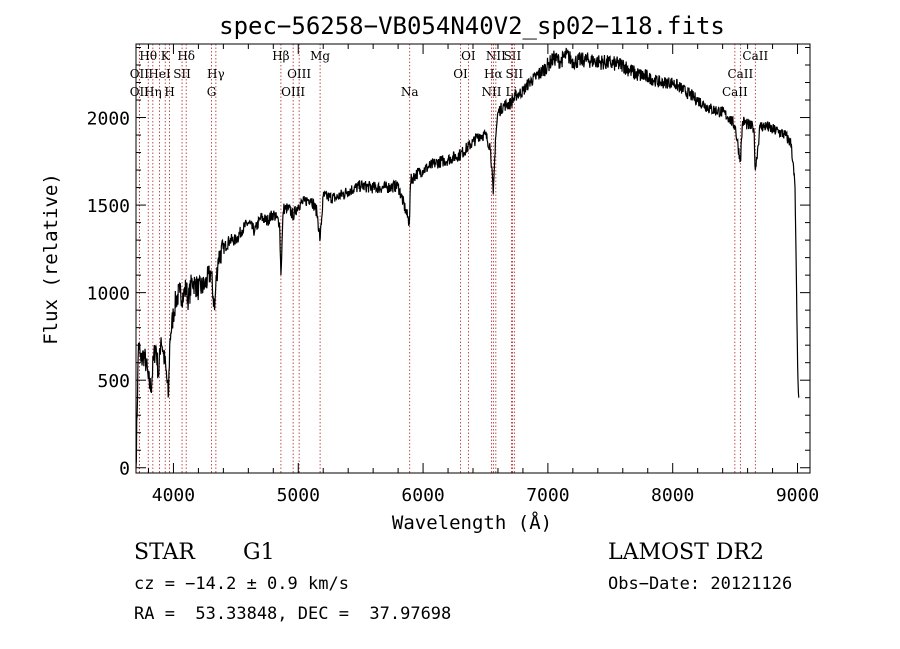 The width and height of the screenshot is (900, 649). I want to click on survey-name: LAMOST DR2, so click(686, 552).